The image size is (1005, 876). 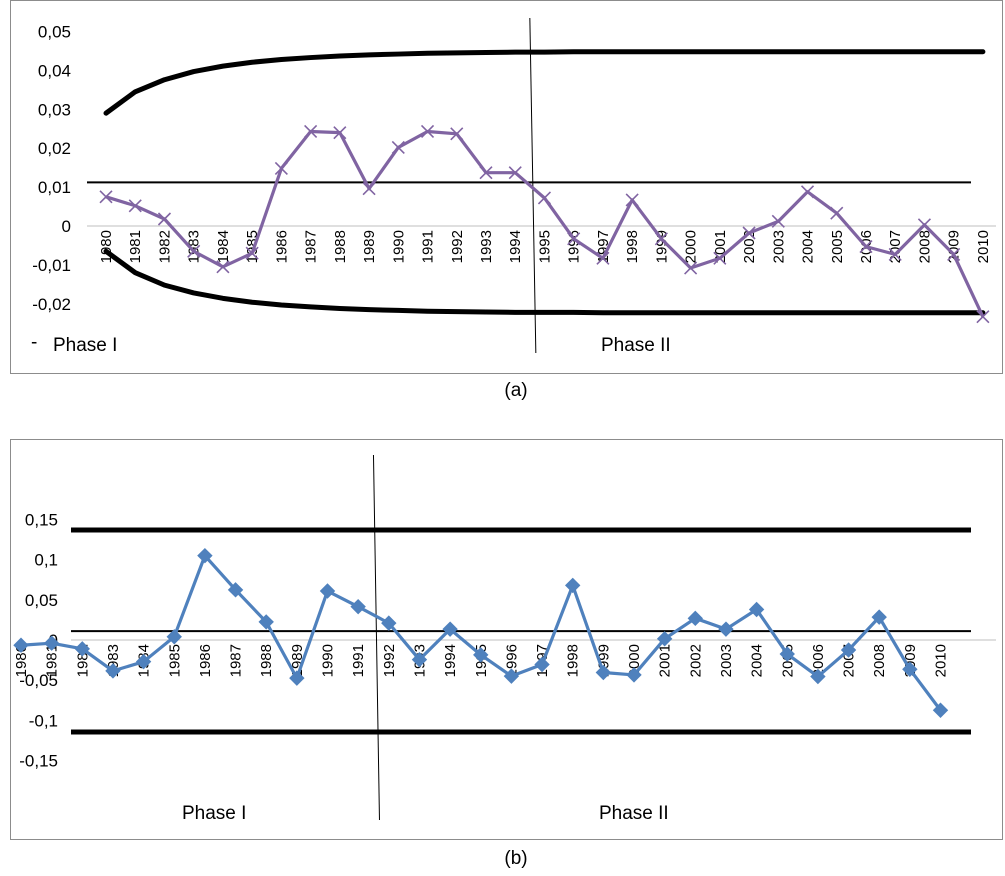 What do you see at coordinates (21, 660) in the screenshot?
I see `chart-b-xtick-label: 1980` at bounding box center [21, 660].